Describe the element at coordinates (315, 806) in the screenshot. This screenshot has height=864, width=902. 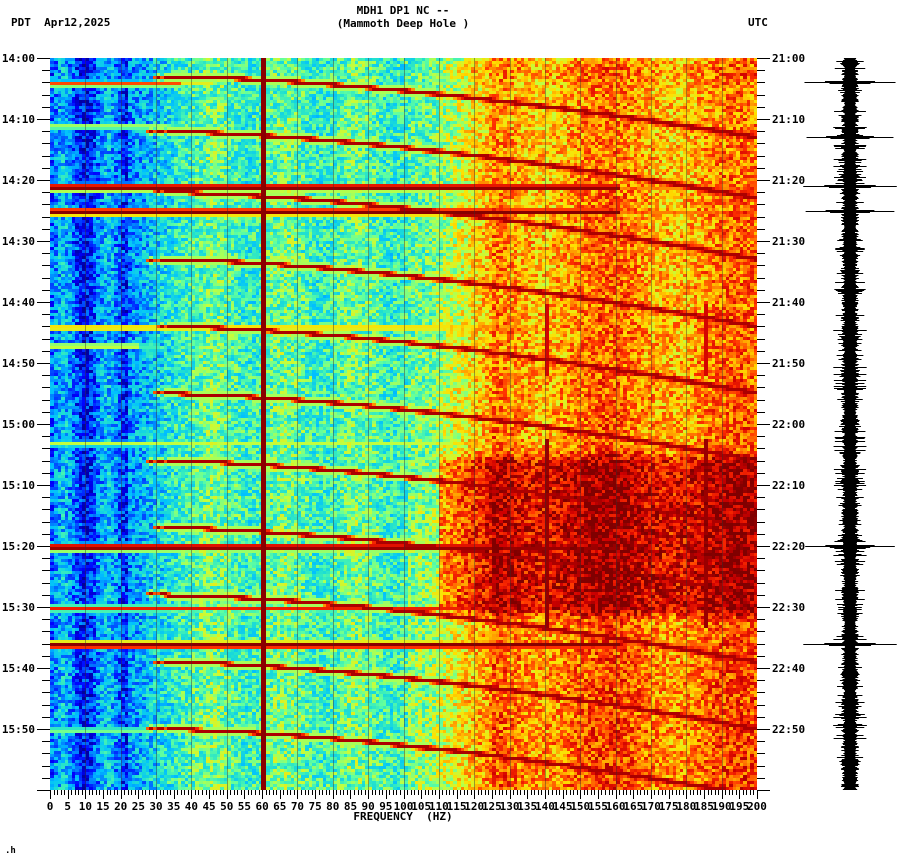
I see `freq-tick-label-75: 75` at that location.